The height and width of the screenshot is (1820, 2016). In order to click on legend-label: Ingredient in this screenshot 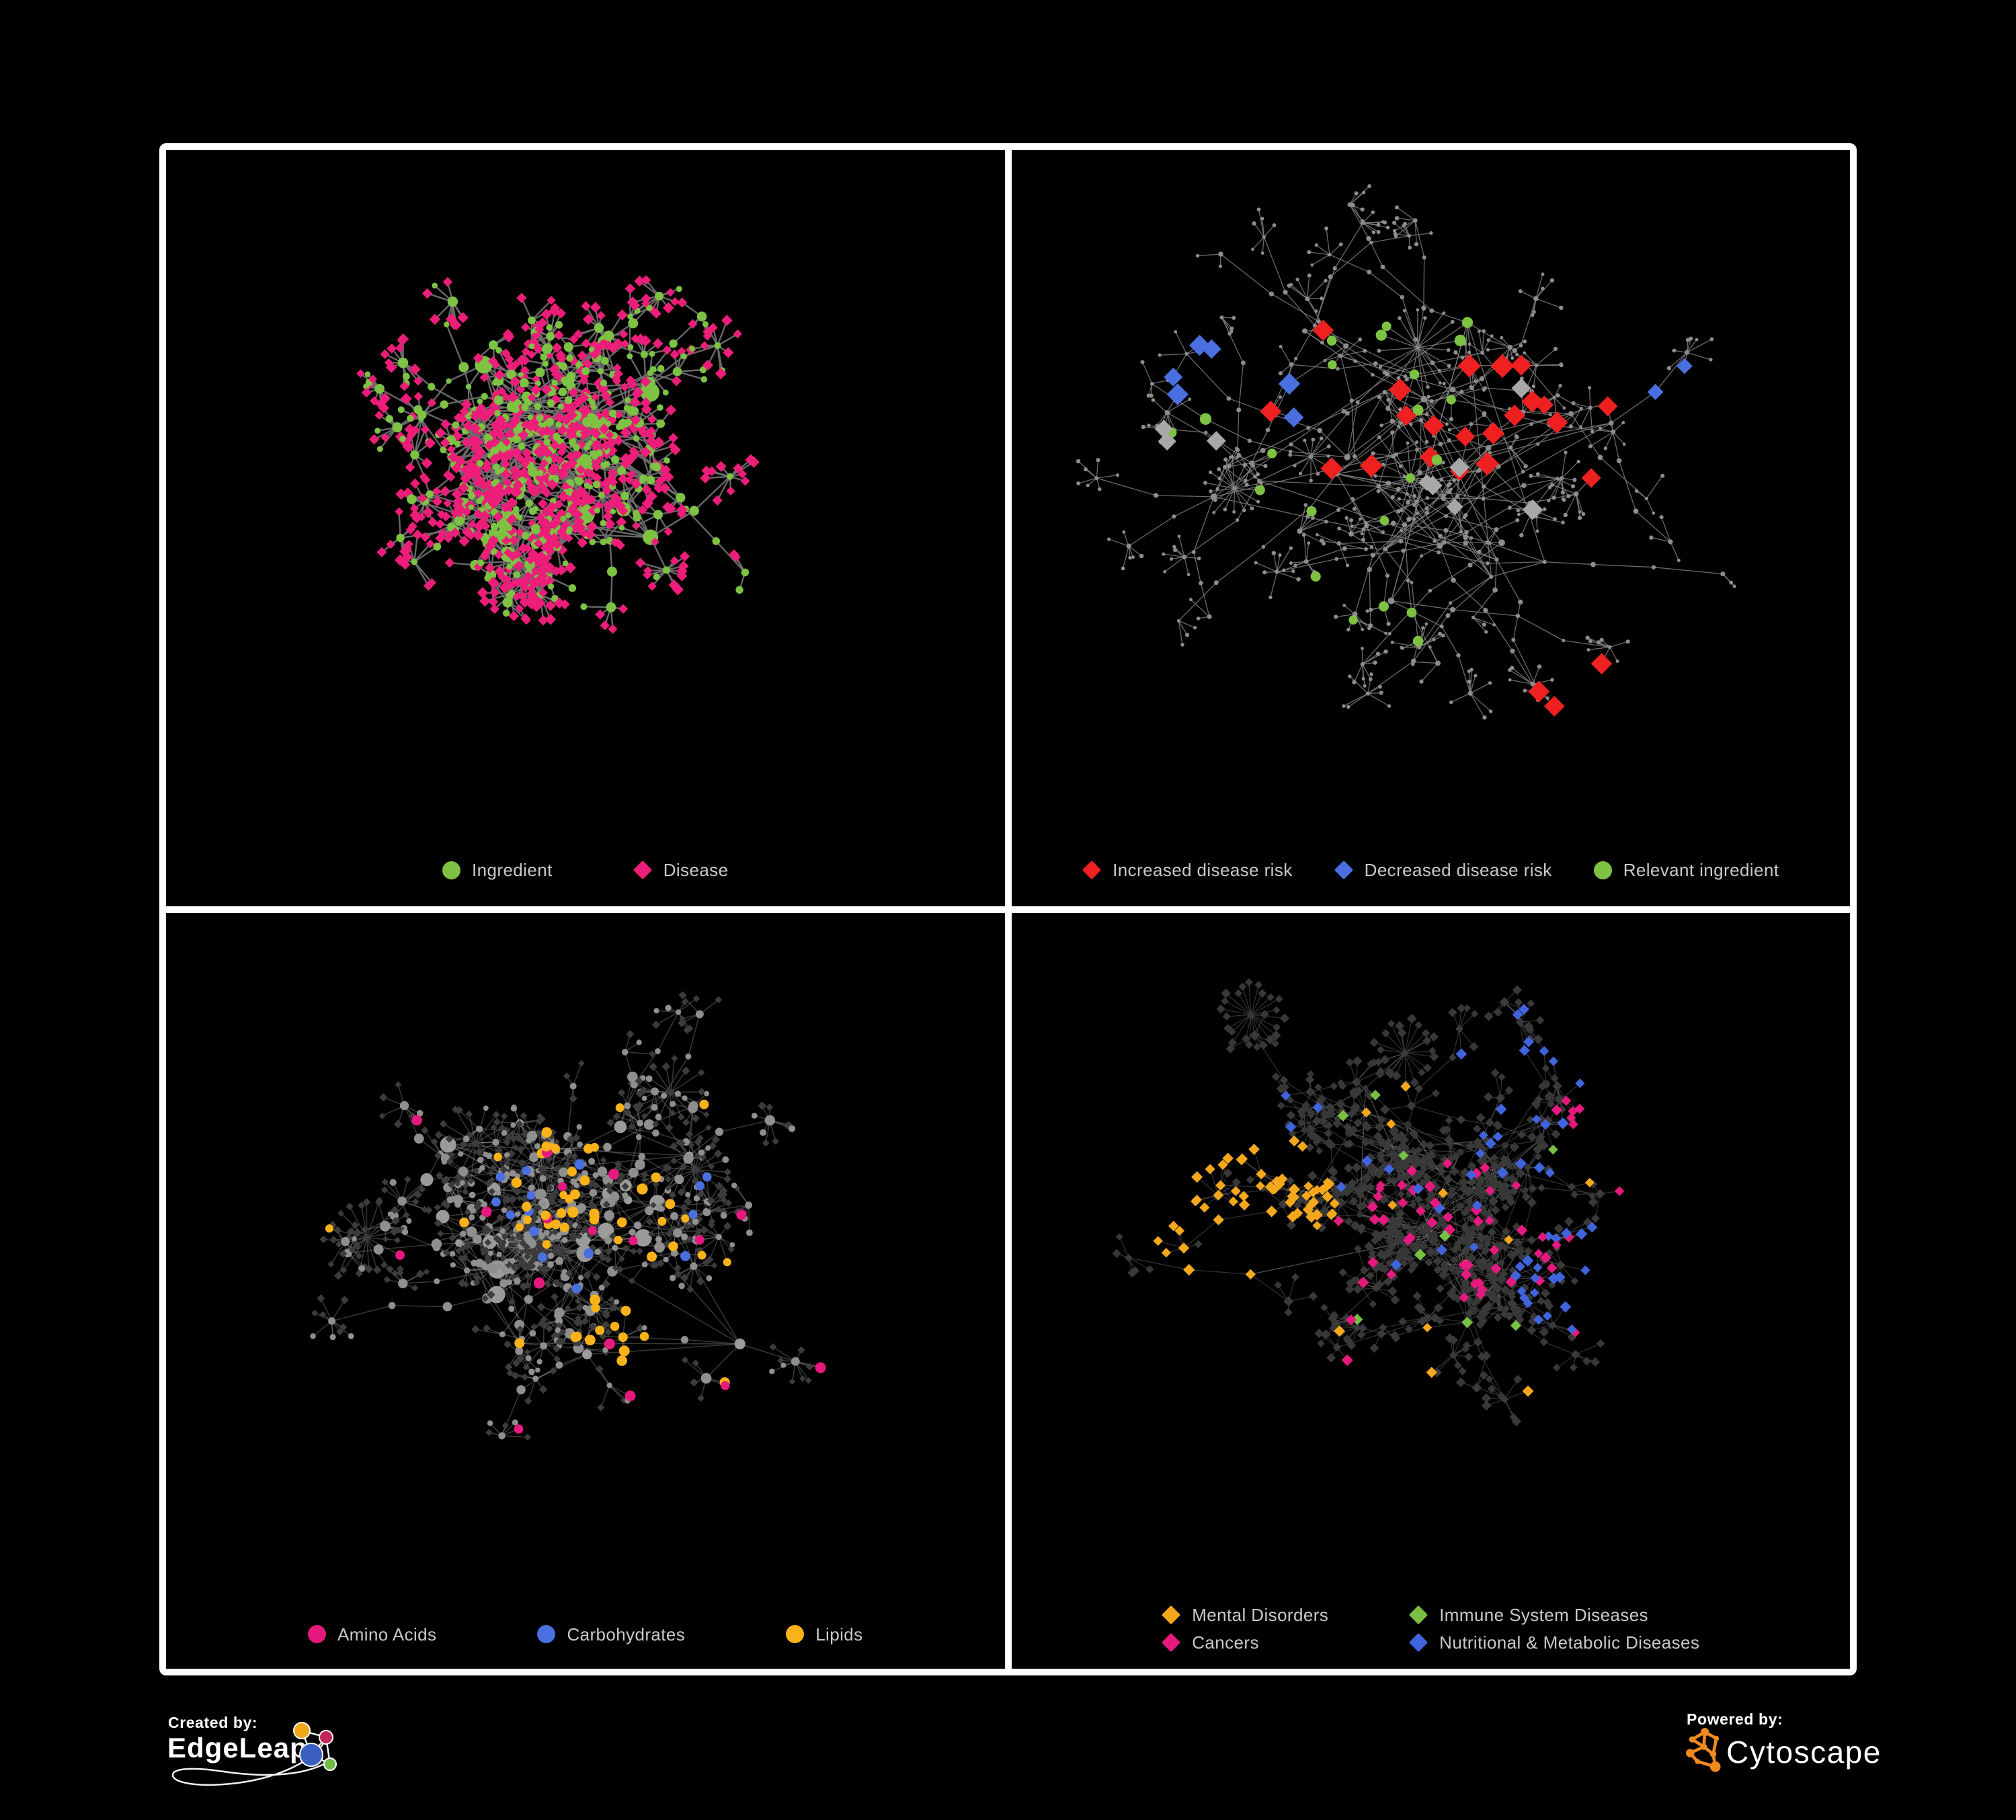, I will do `click(512, 870)`.